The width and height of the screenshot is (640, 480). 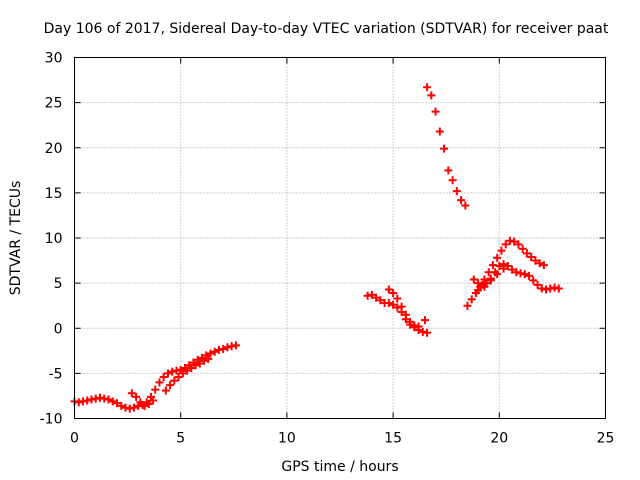 What do you see at coordinates (499, 439) in the screenshot?
I see `x-tick-label: 20` at bounding box center [499, 439].